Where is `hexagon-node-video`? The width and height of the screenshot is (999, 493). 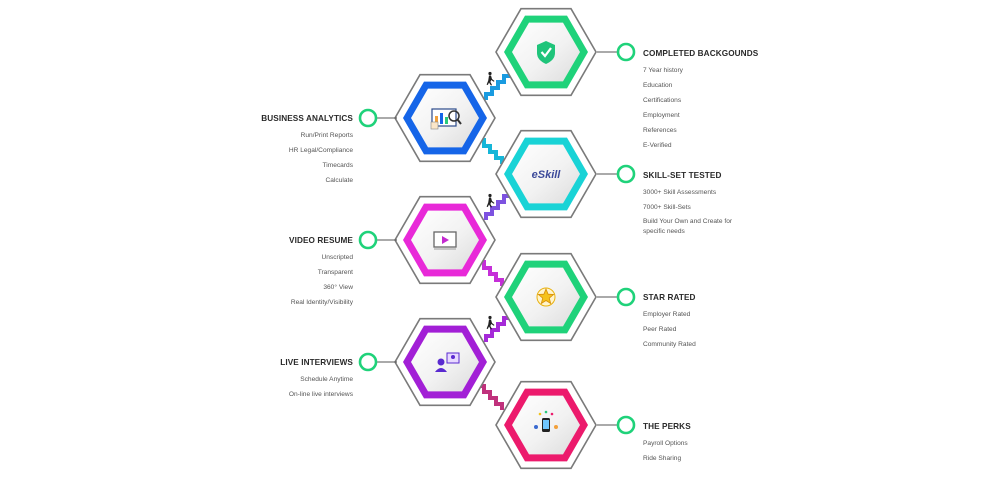 hexagon-node-video is located at coordinates (445, 240).